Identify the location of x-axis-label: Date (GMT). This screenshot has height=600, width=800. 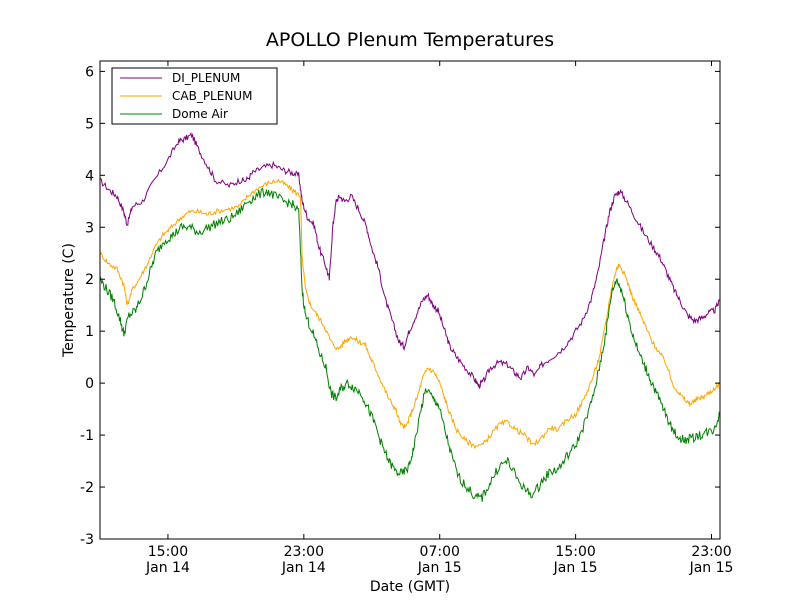
(410, 587).